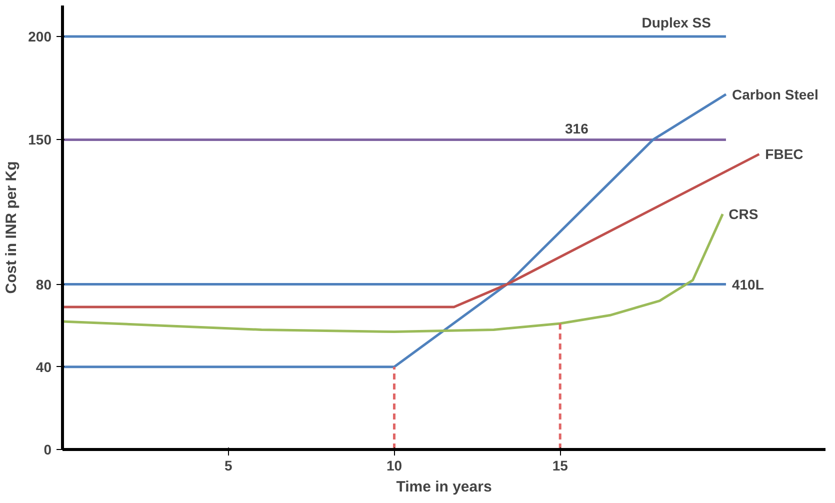 This screenshot has width=835, height=503. I want to click on x-tick-label: 5, so click(228, 466).